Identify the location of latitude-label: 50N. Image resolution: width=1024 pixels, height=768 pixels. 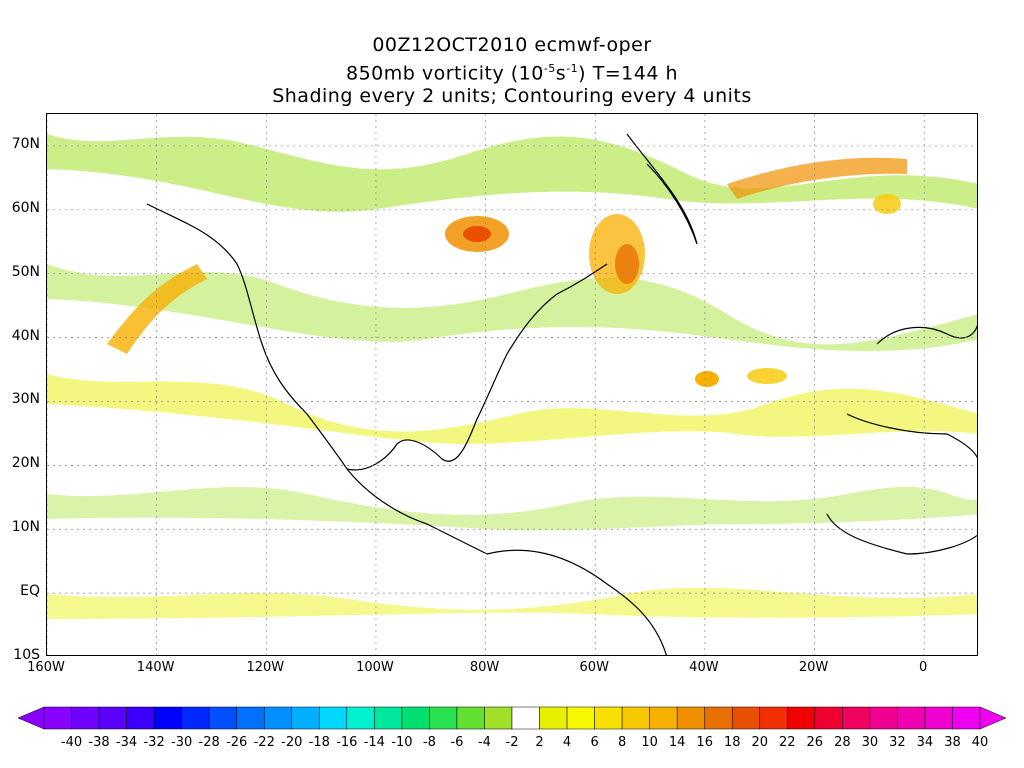
(25, 271).